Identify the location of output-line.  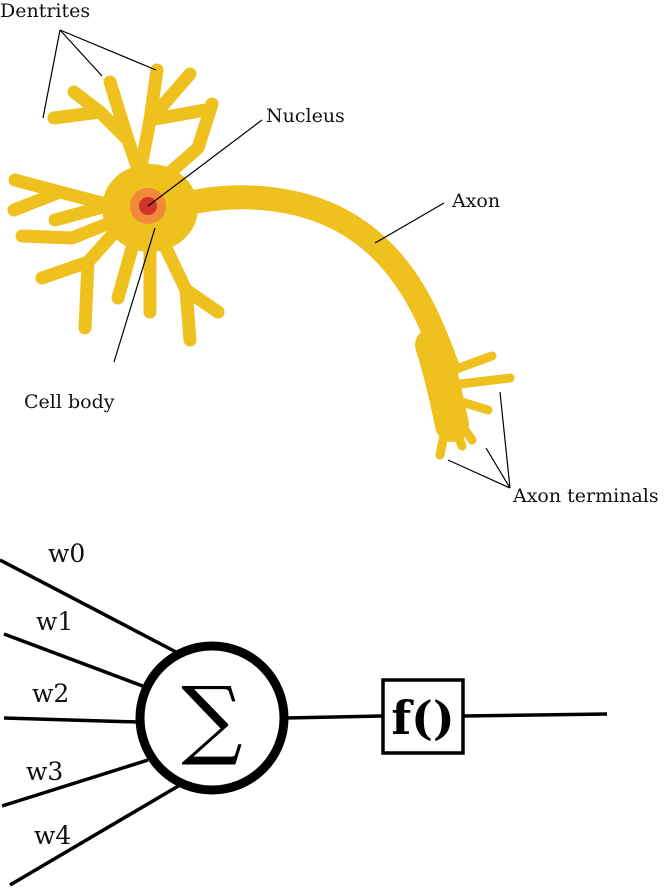
(535, 715).